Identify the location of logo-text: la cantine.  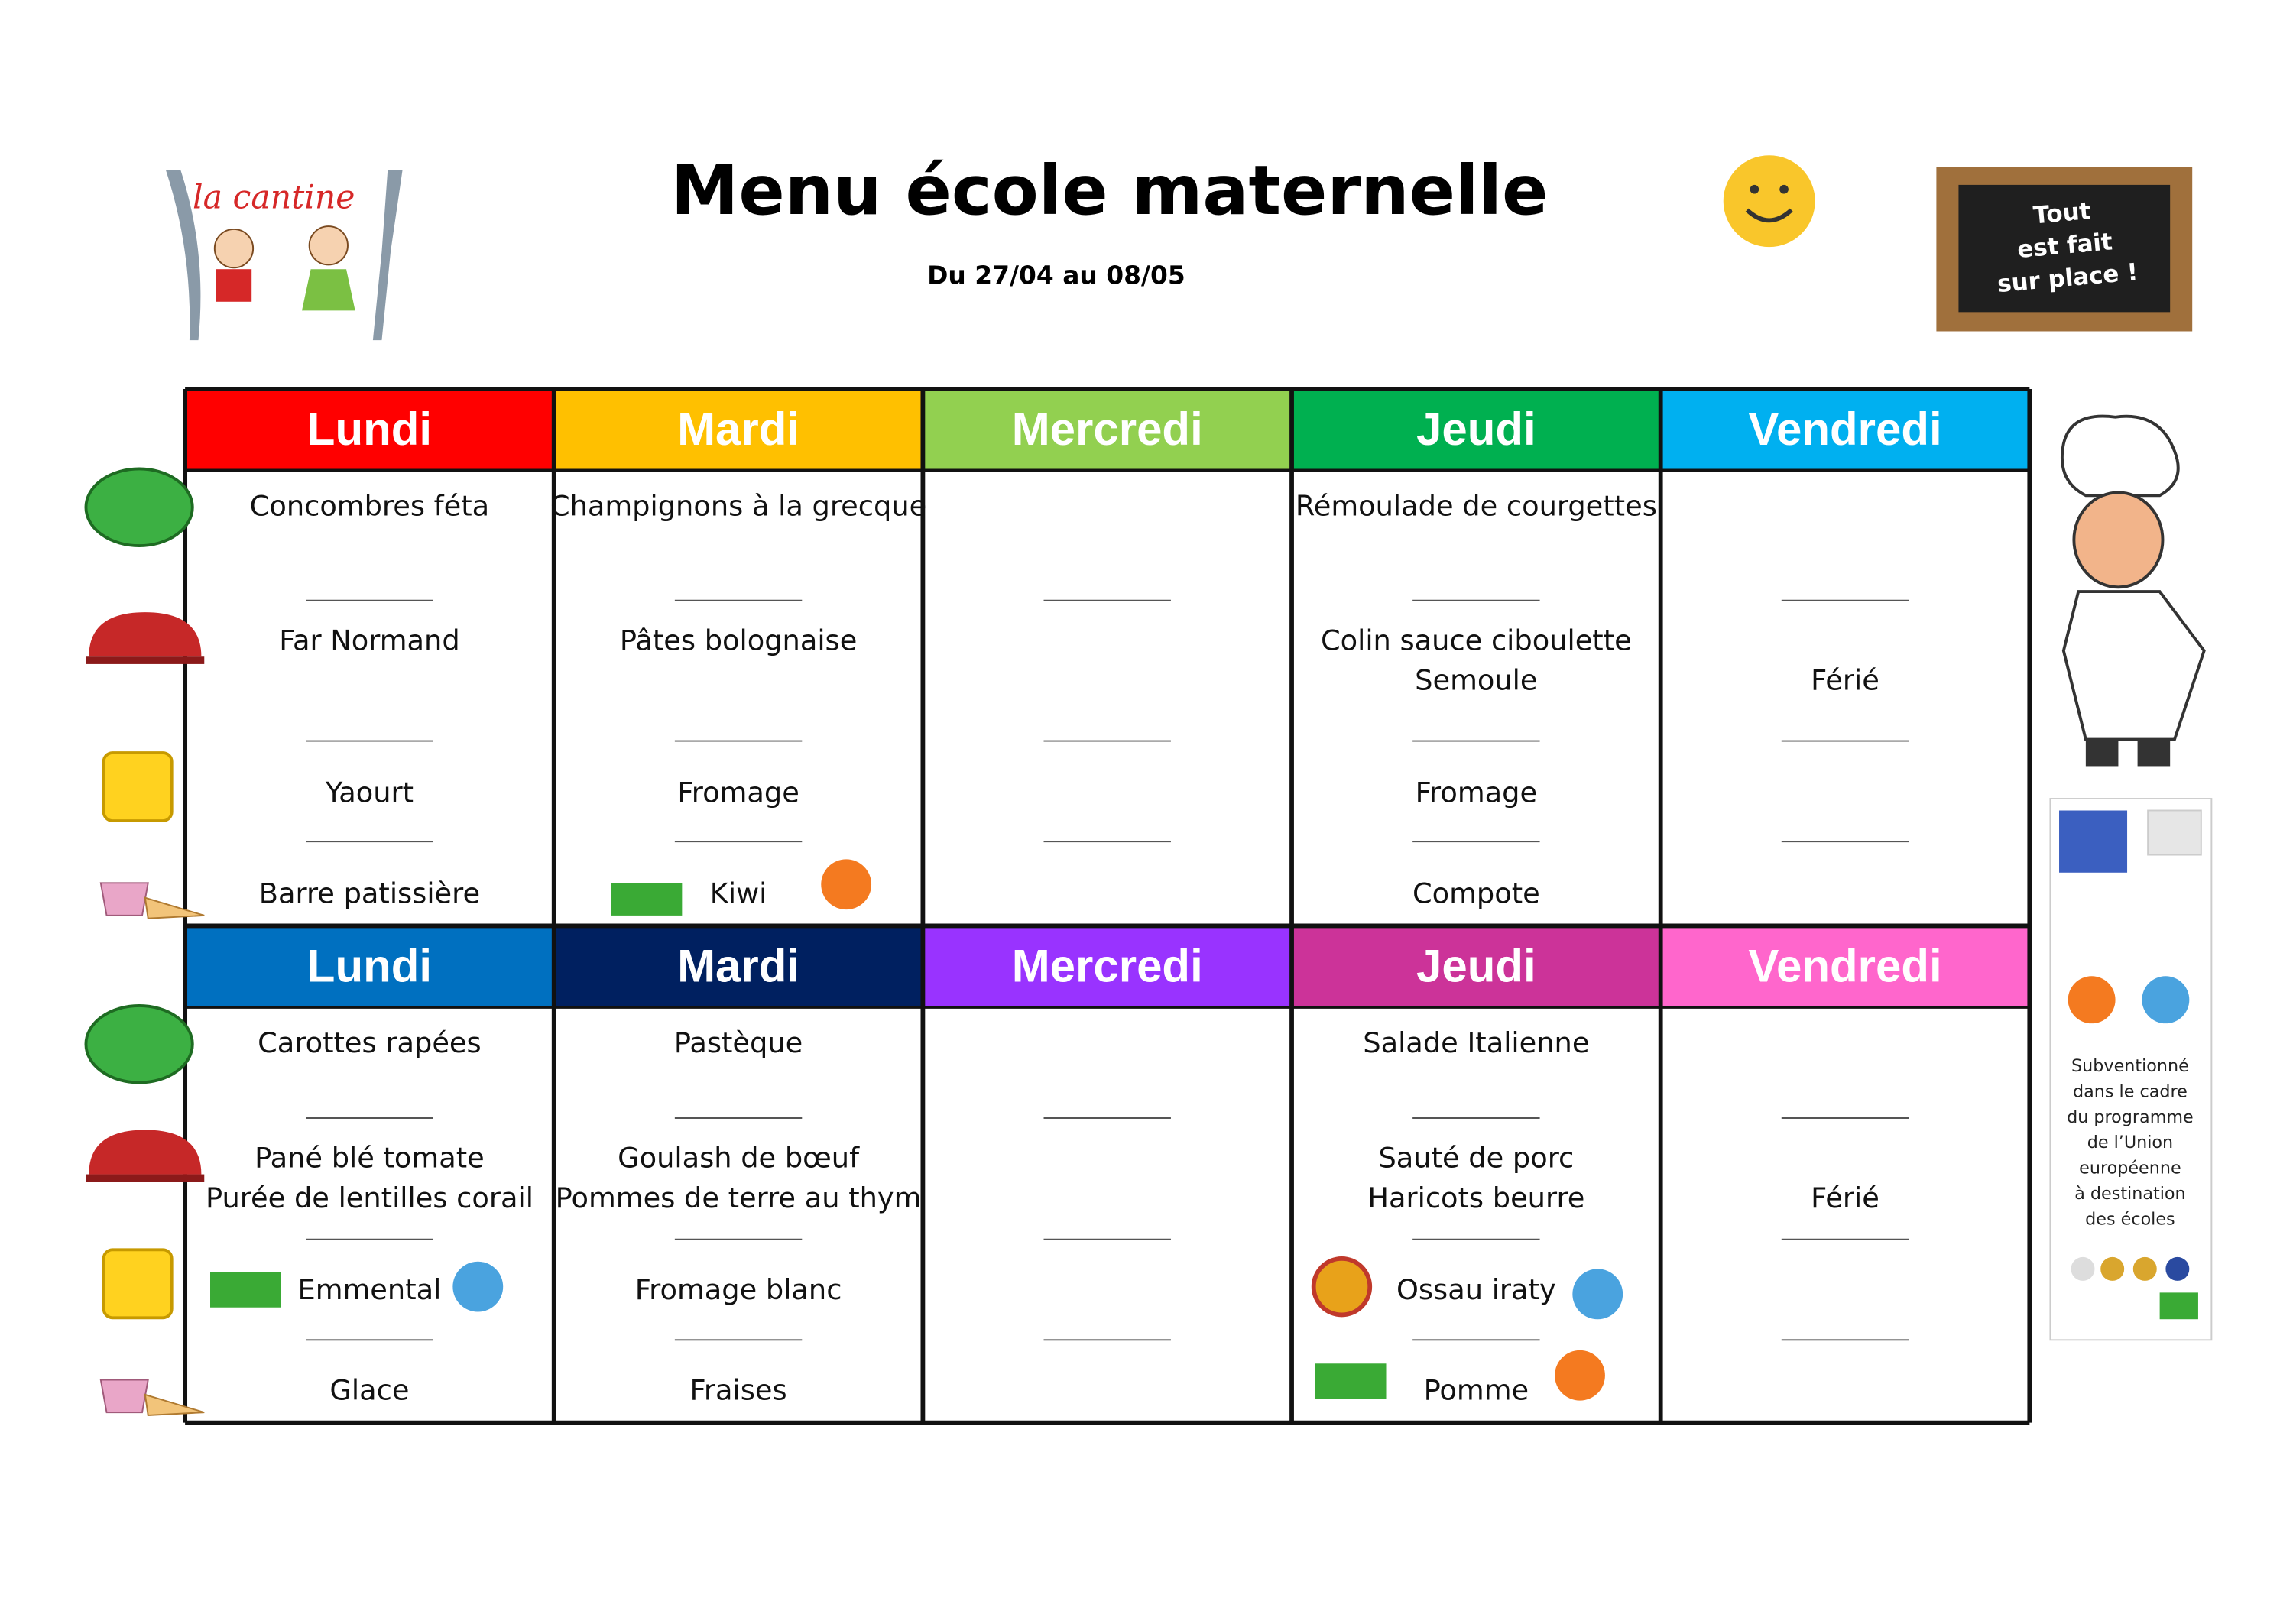
(274, 197).